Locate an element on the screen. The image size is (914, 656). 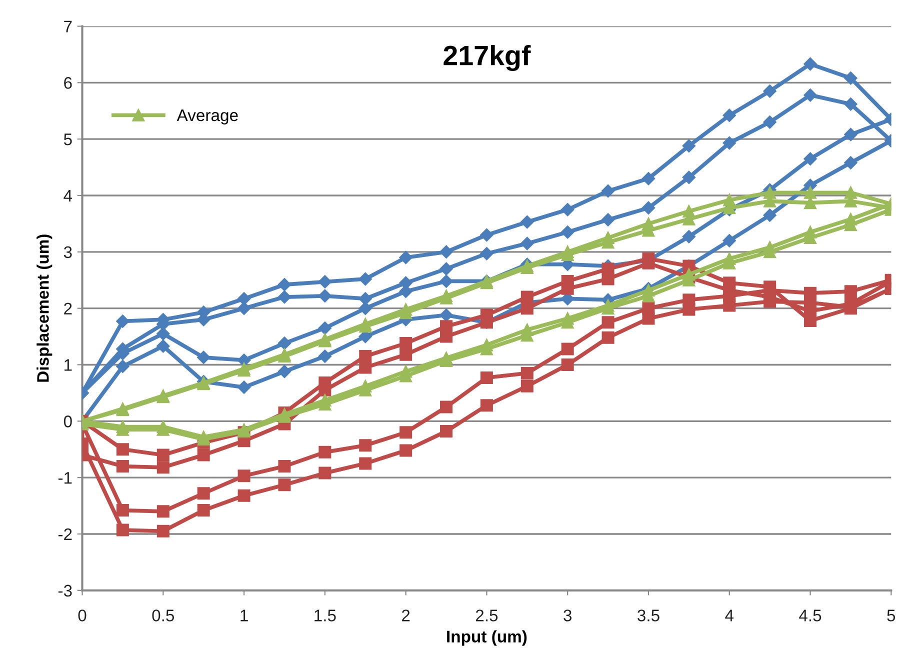
y-tick-label: 1 is located at coordinates (68, 365).